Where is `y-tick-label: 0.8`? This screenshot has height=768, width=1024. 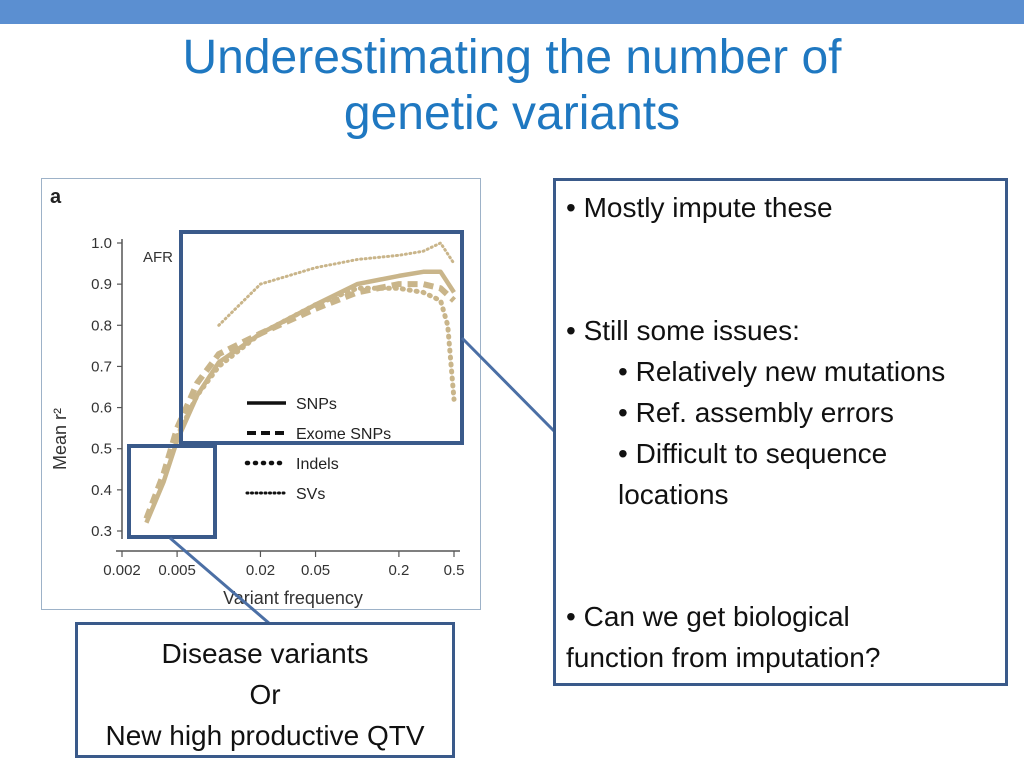
y-tick-label: 0.8 is located at coordinates (101, 325).